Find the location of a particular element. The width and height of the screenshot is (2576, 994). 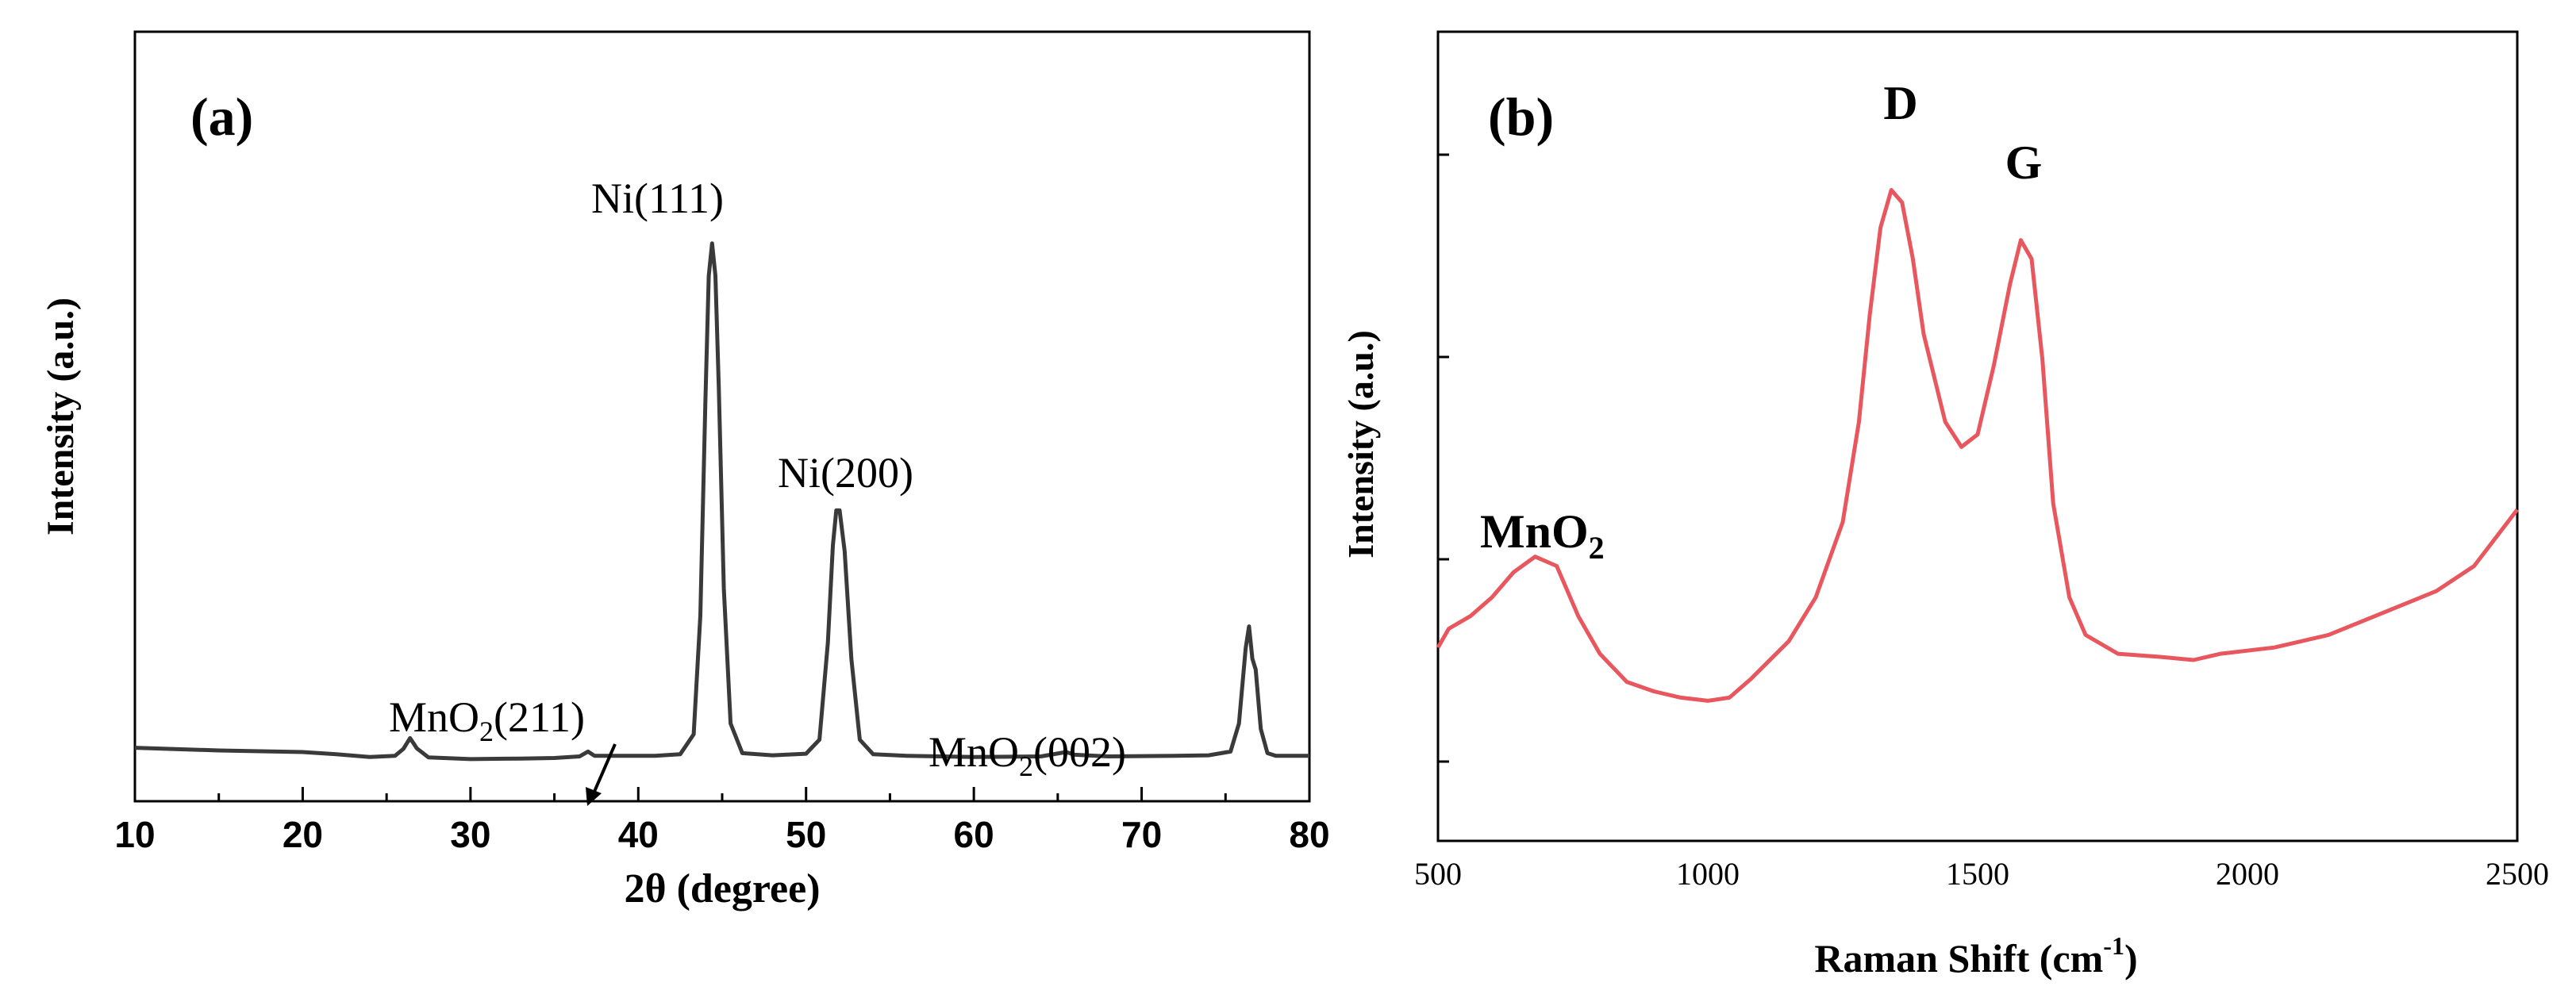

panel-a-x-tick-label: 80 is located at coordinates (1309, 835).